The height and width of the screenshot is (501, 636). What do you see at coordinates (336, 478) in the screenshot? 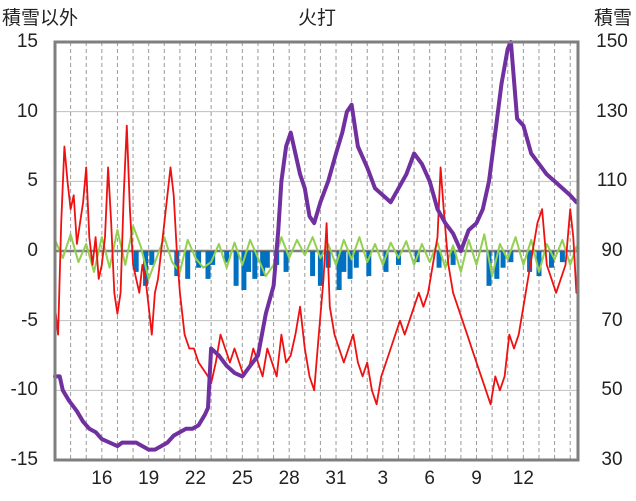
I see `x-tick: 31` at bounding box center [336, 478].